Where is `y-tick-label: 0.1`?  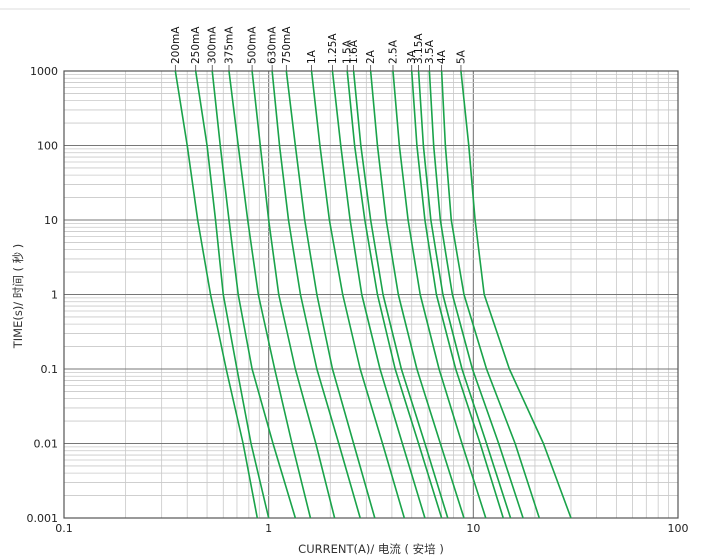 y-tick-label: 0.1 is located at coordinates (50, 369).